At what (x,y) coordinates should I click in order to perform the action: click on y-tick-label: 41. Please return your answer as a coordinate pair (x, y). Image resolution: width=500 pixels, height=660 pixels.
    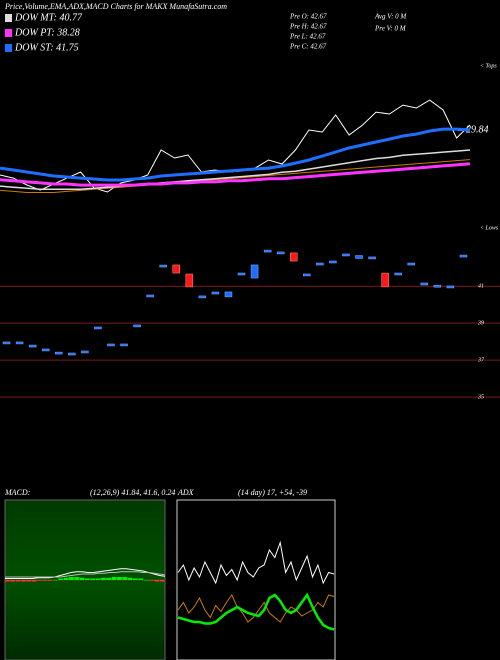
    Looking at the image, I should click on (481, 286).